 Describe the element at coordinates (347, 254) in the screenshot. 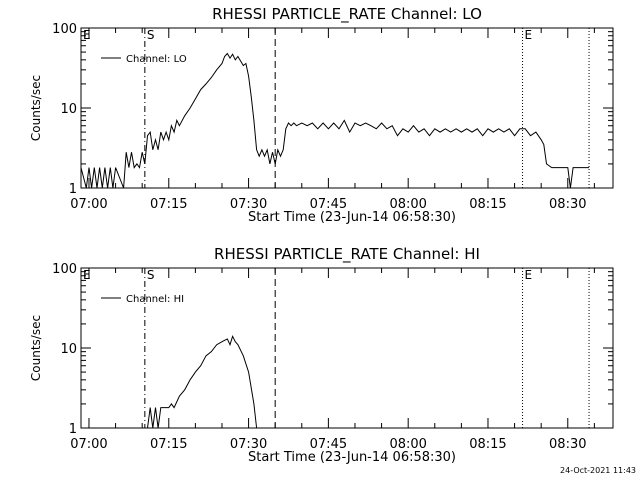

I see `chart-title: RHESSI PARTICLE_RATE Channel: HI` at that location.